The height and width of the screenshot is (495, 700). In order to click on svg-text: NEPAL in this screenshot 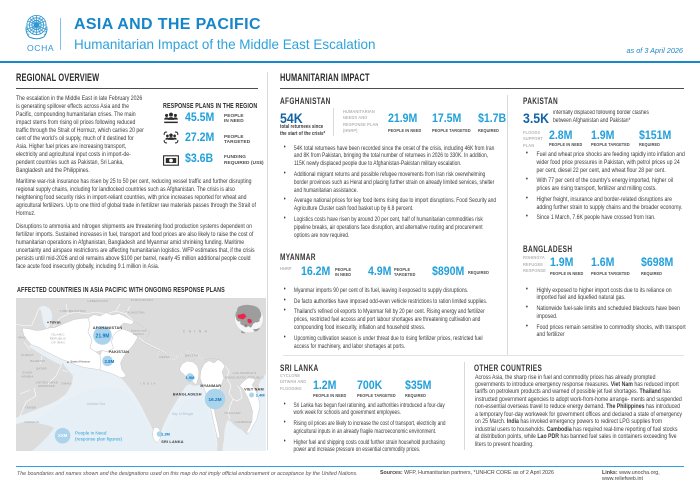, I will do `click(164, 357)`.